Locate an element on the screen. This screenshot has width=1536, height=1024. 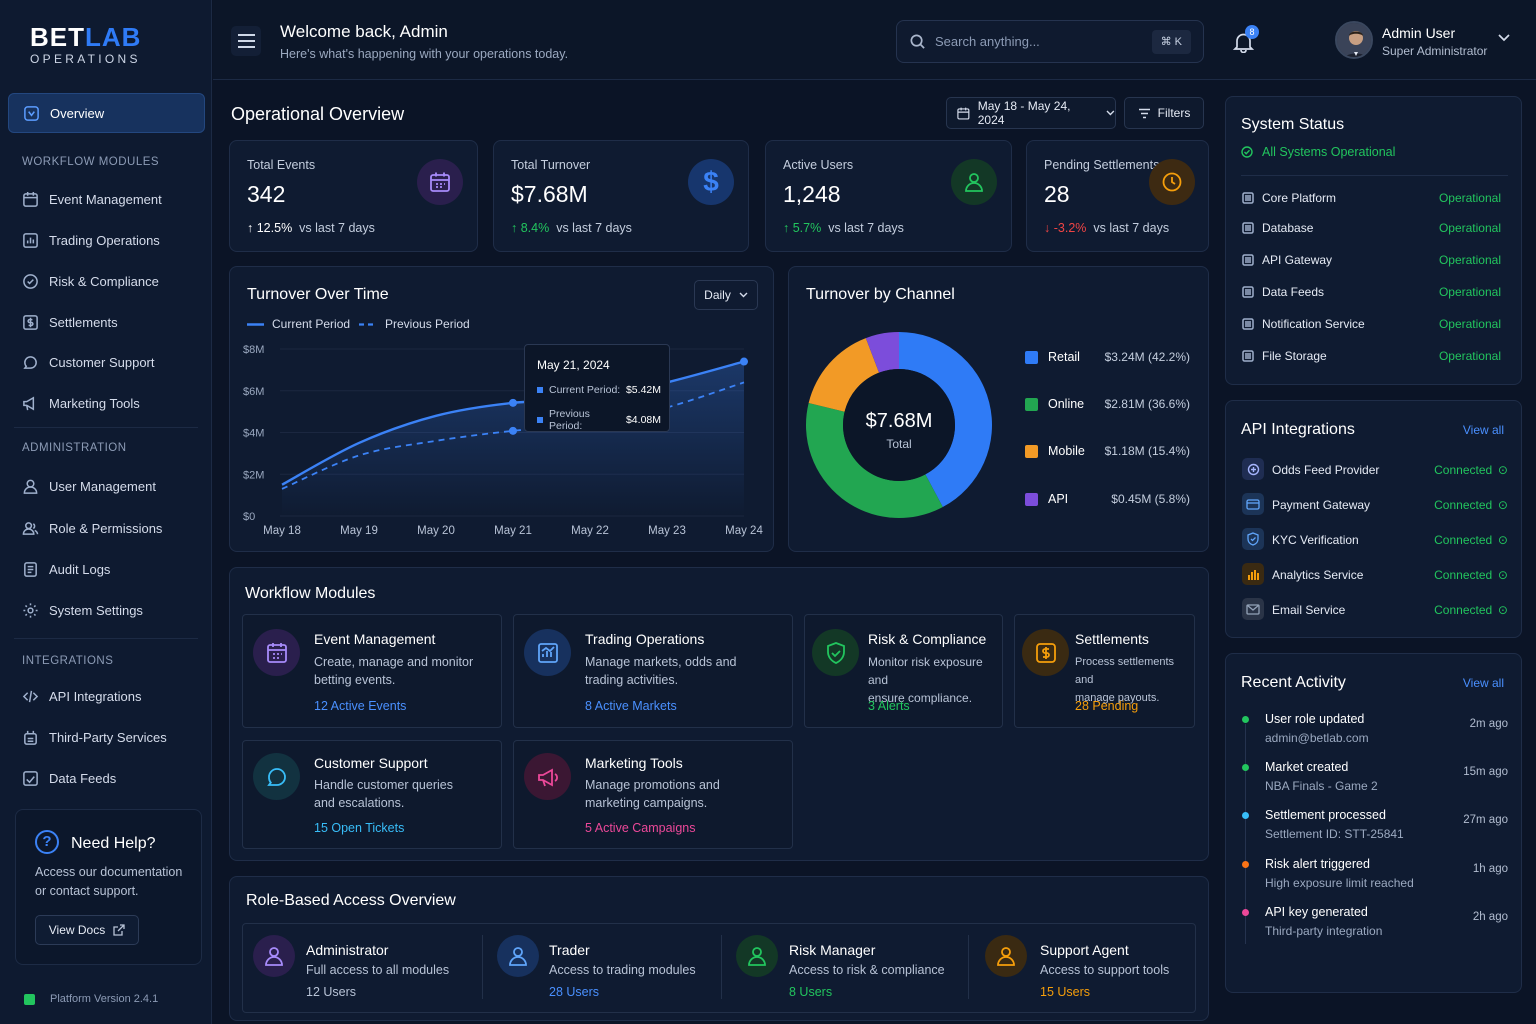
clock-icon is located at coordinates (1172, 182).